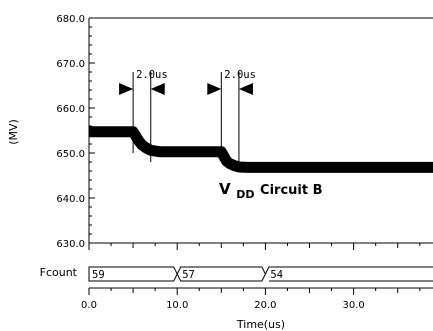 The image size is (433, 331). I want to click on bus-segment-value: 57, so click(188, 275).